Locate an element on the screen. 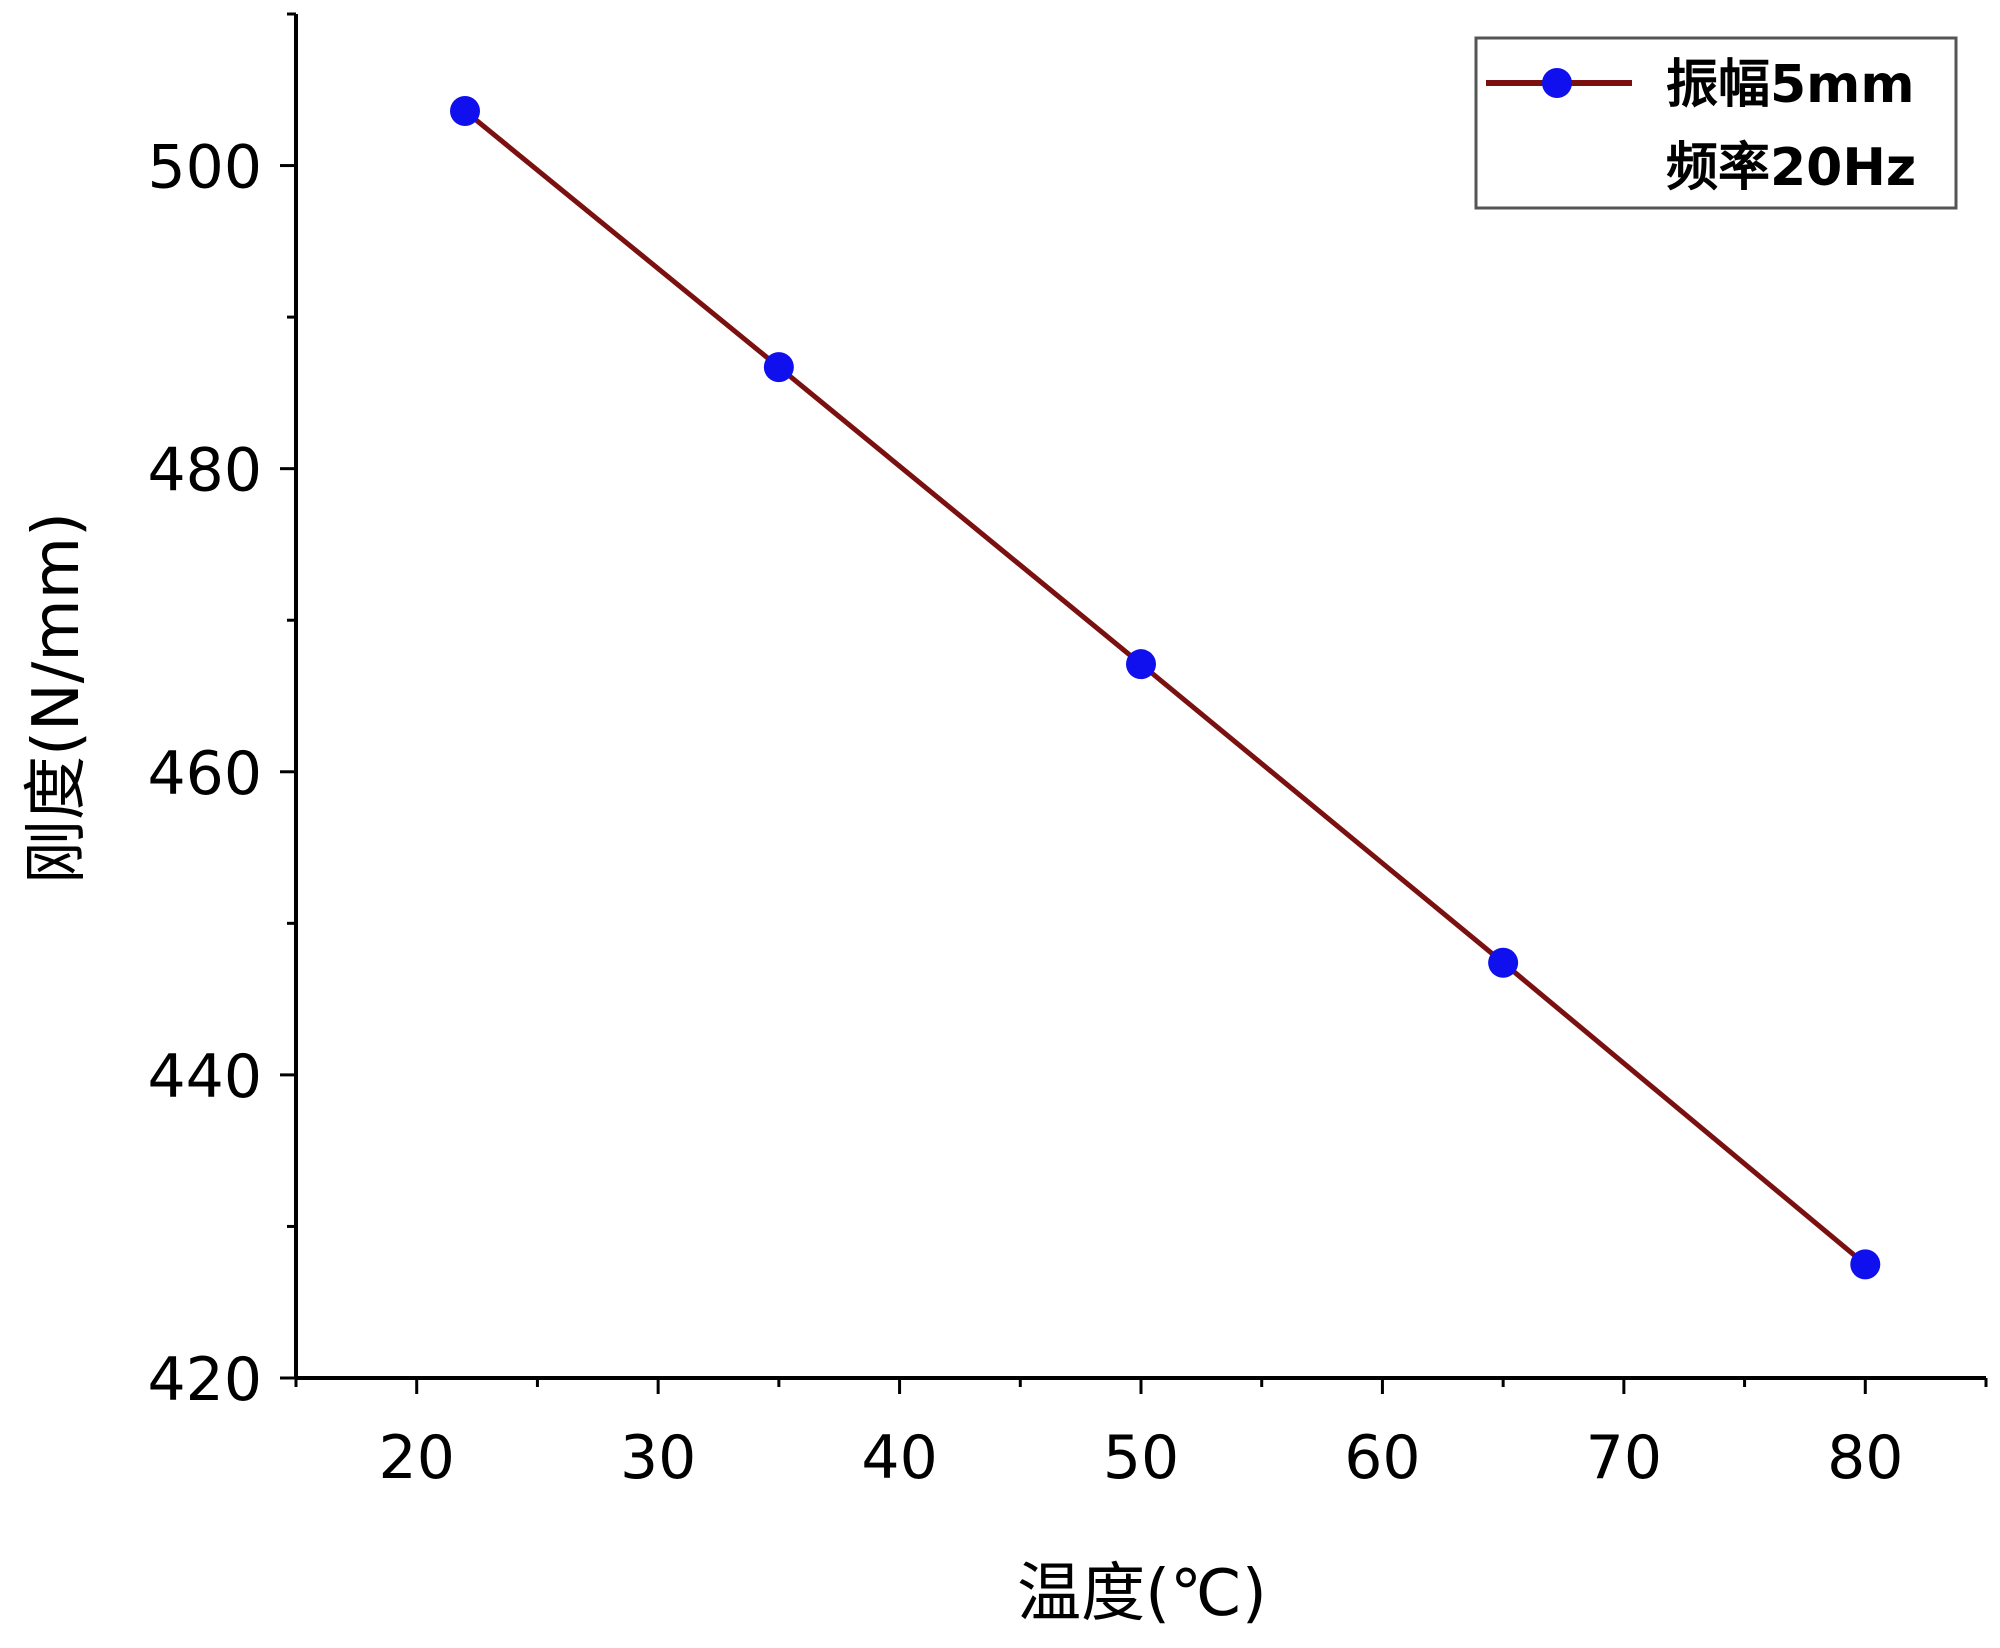 The width and height of the screenshot is (2000, 1648). y-tick-label: 500 is located at coordinates (204, 168).